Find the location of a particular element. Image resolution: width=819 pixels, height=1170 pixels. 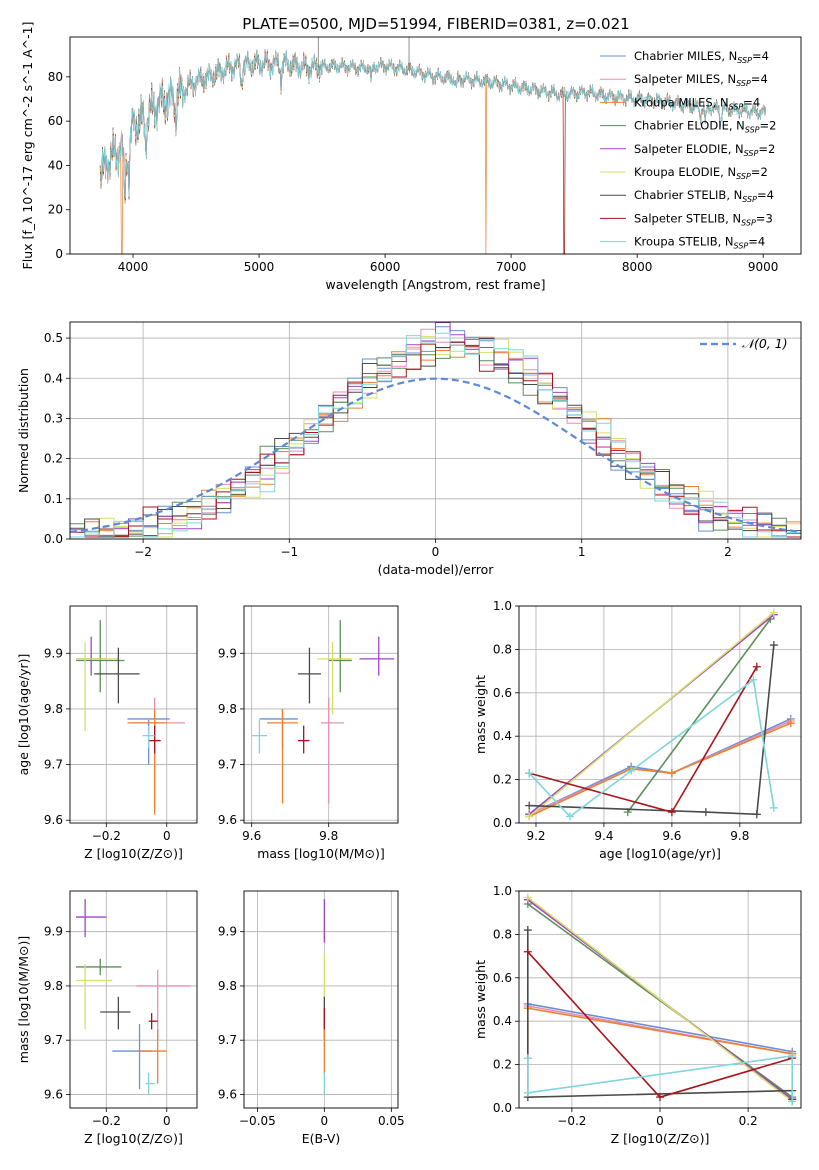

age_vs_mass-xtick-label: 9.8 is located at coordinates (328, 836).